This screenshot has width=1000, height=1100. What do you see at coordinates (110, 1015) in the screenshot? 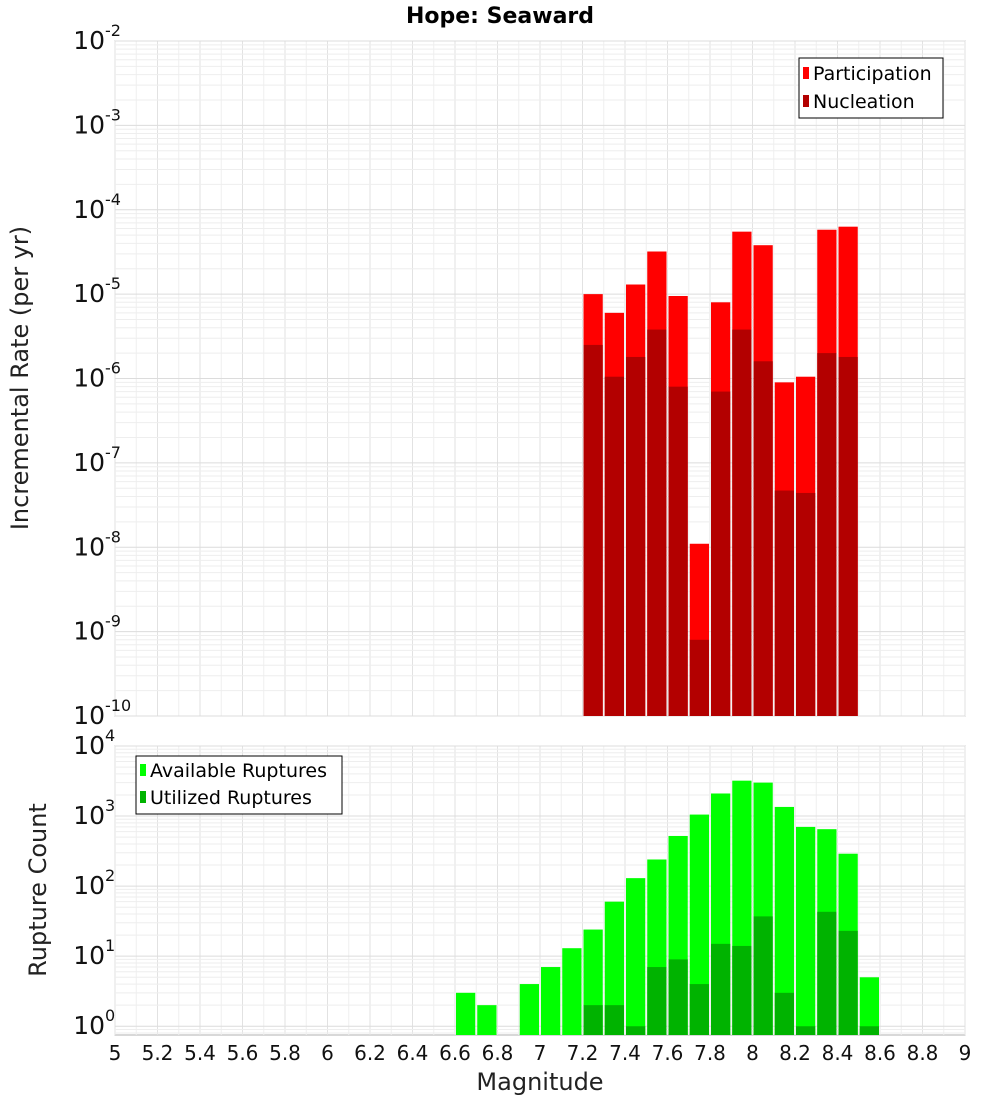
I see `bottom-y-tick-exponent: 0` at bounding box center [110, 1015].